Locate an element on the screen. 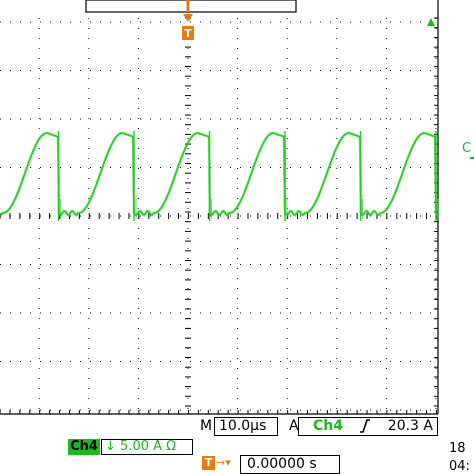 The width and height of the screenshot is (474, 474). channel-4-scale: 5.00 A is located at coordinates (141, 446).